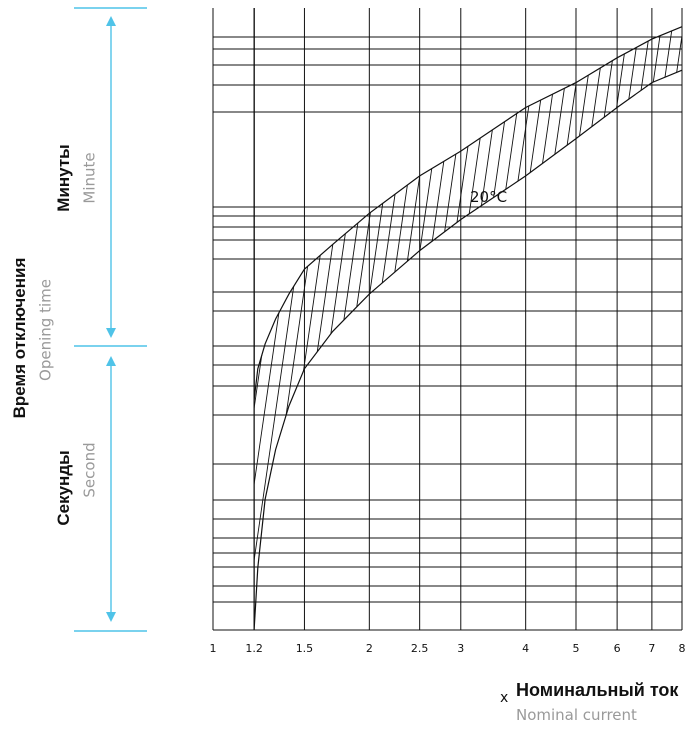 The height and width of the screenshot is (729, 700). I want to click on x-tick-label: 1.2, so click(254, 648).